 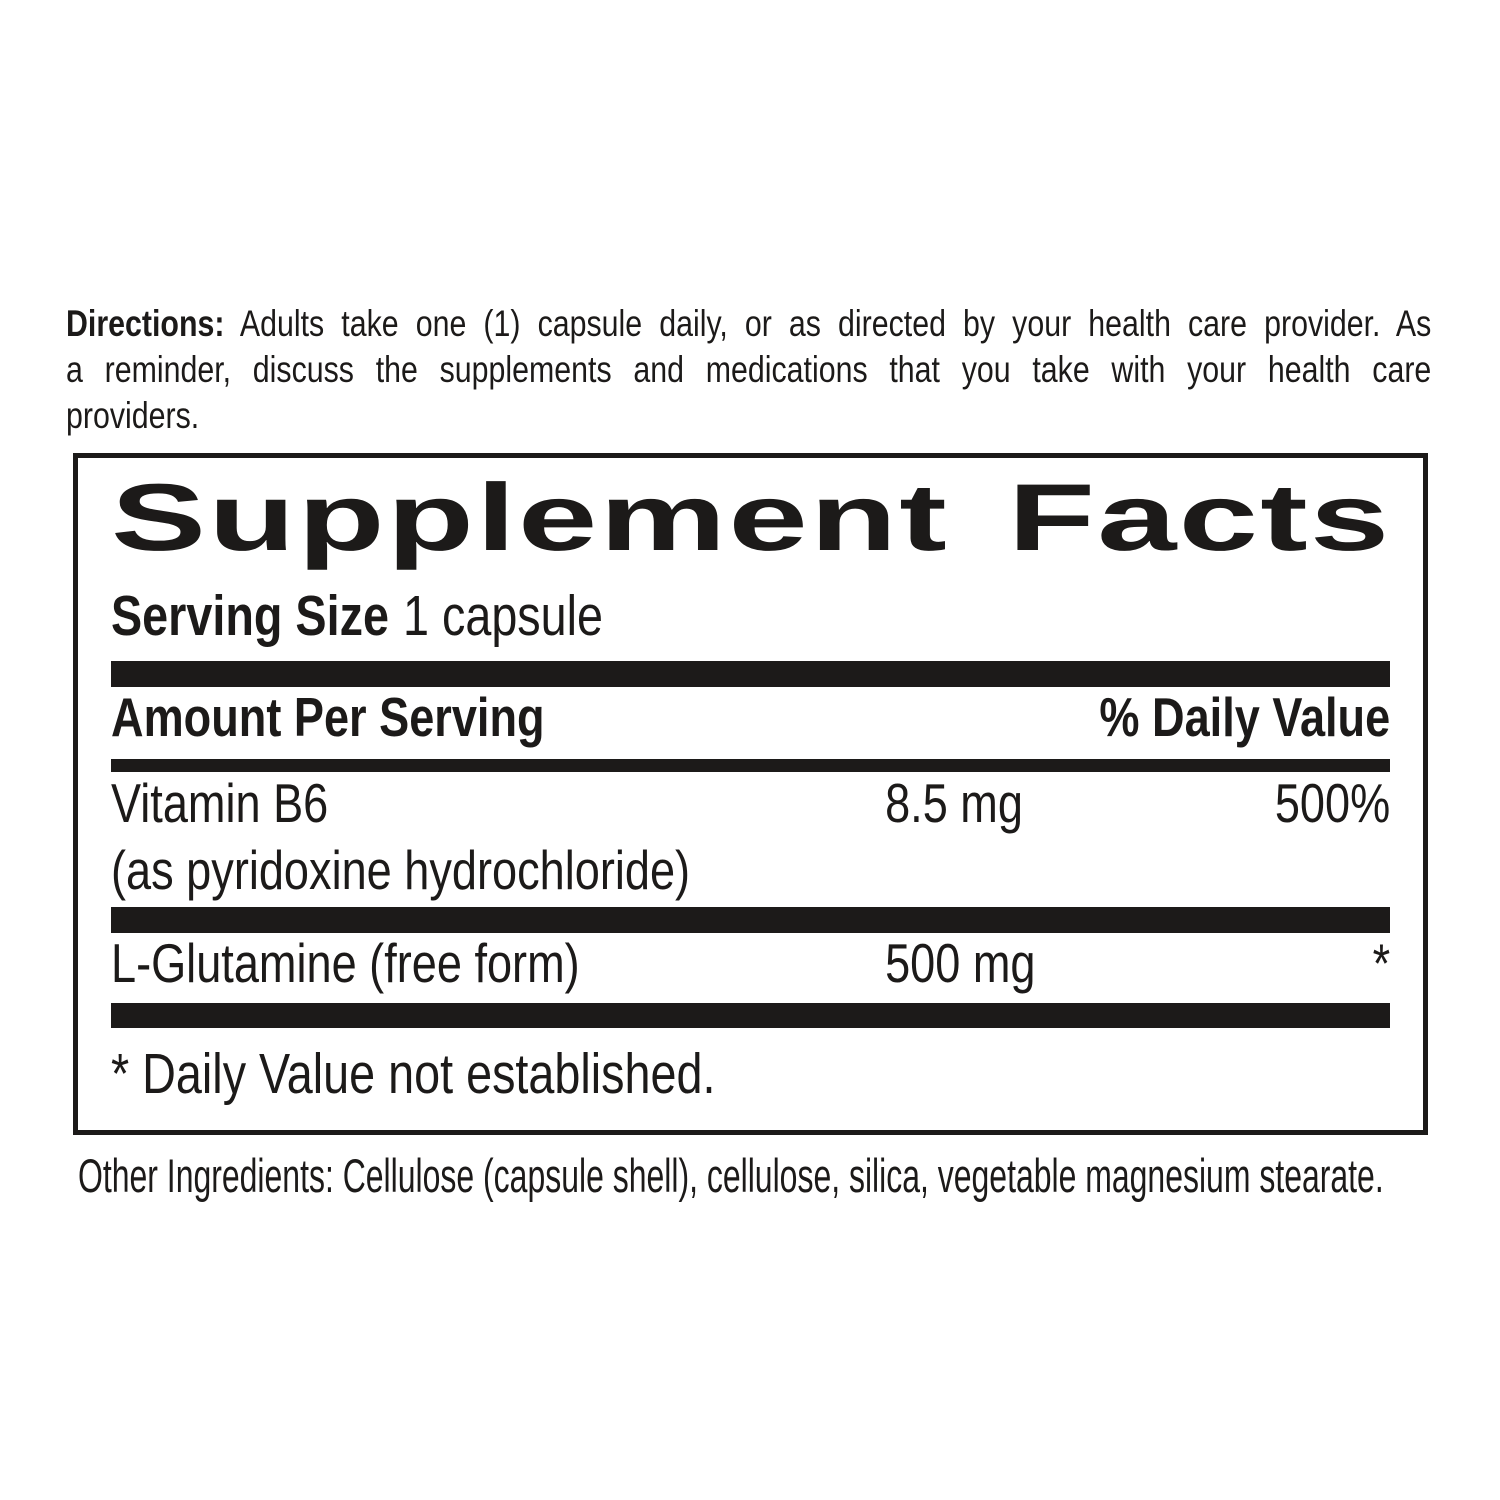 I want to click on table-header-row: Amount Per Serving % Daily Value, so click(x=750, y=721).